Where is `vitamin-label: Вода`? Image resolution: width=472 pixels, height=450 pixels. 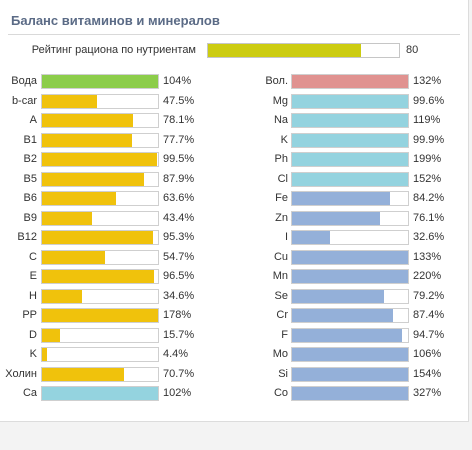 vitamin-label: Вода is located at coordinates (24, 81).